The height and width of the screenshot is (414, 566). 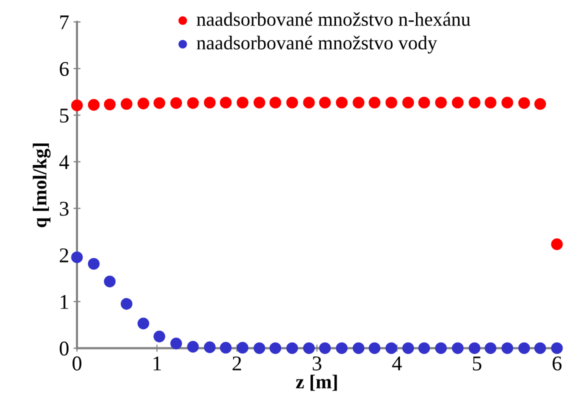 What do you see at coordinates (64, 349) in the screenshot?
I see `y-tick-label: 0` at bounding box center [64, 349].